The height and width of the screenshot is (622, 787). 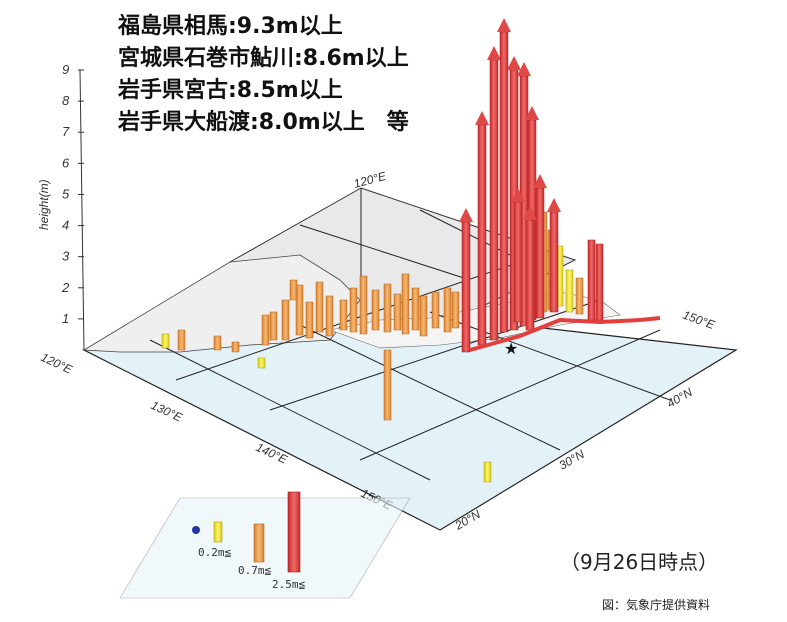 What do you see at coordinates (66, 100) in the screenshot?
I see `y-tick-label: 8` at bounding box center [66, 100].